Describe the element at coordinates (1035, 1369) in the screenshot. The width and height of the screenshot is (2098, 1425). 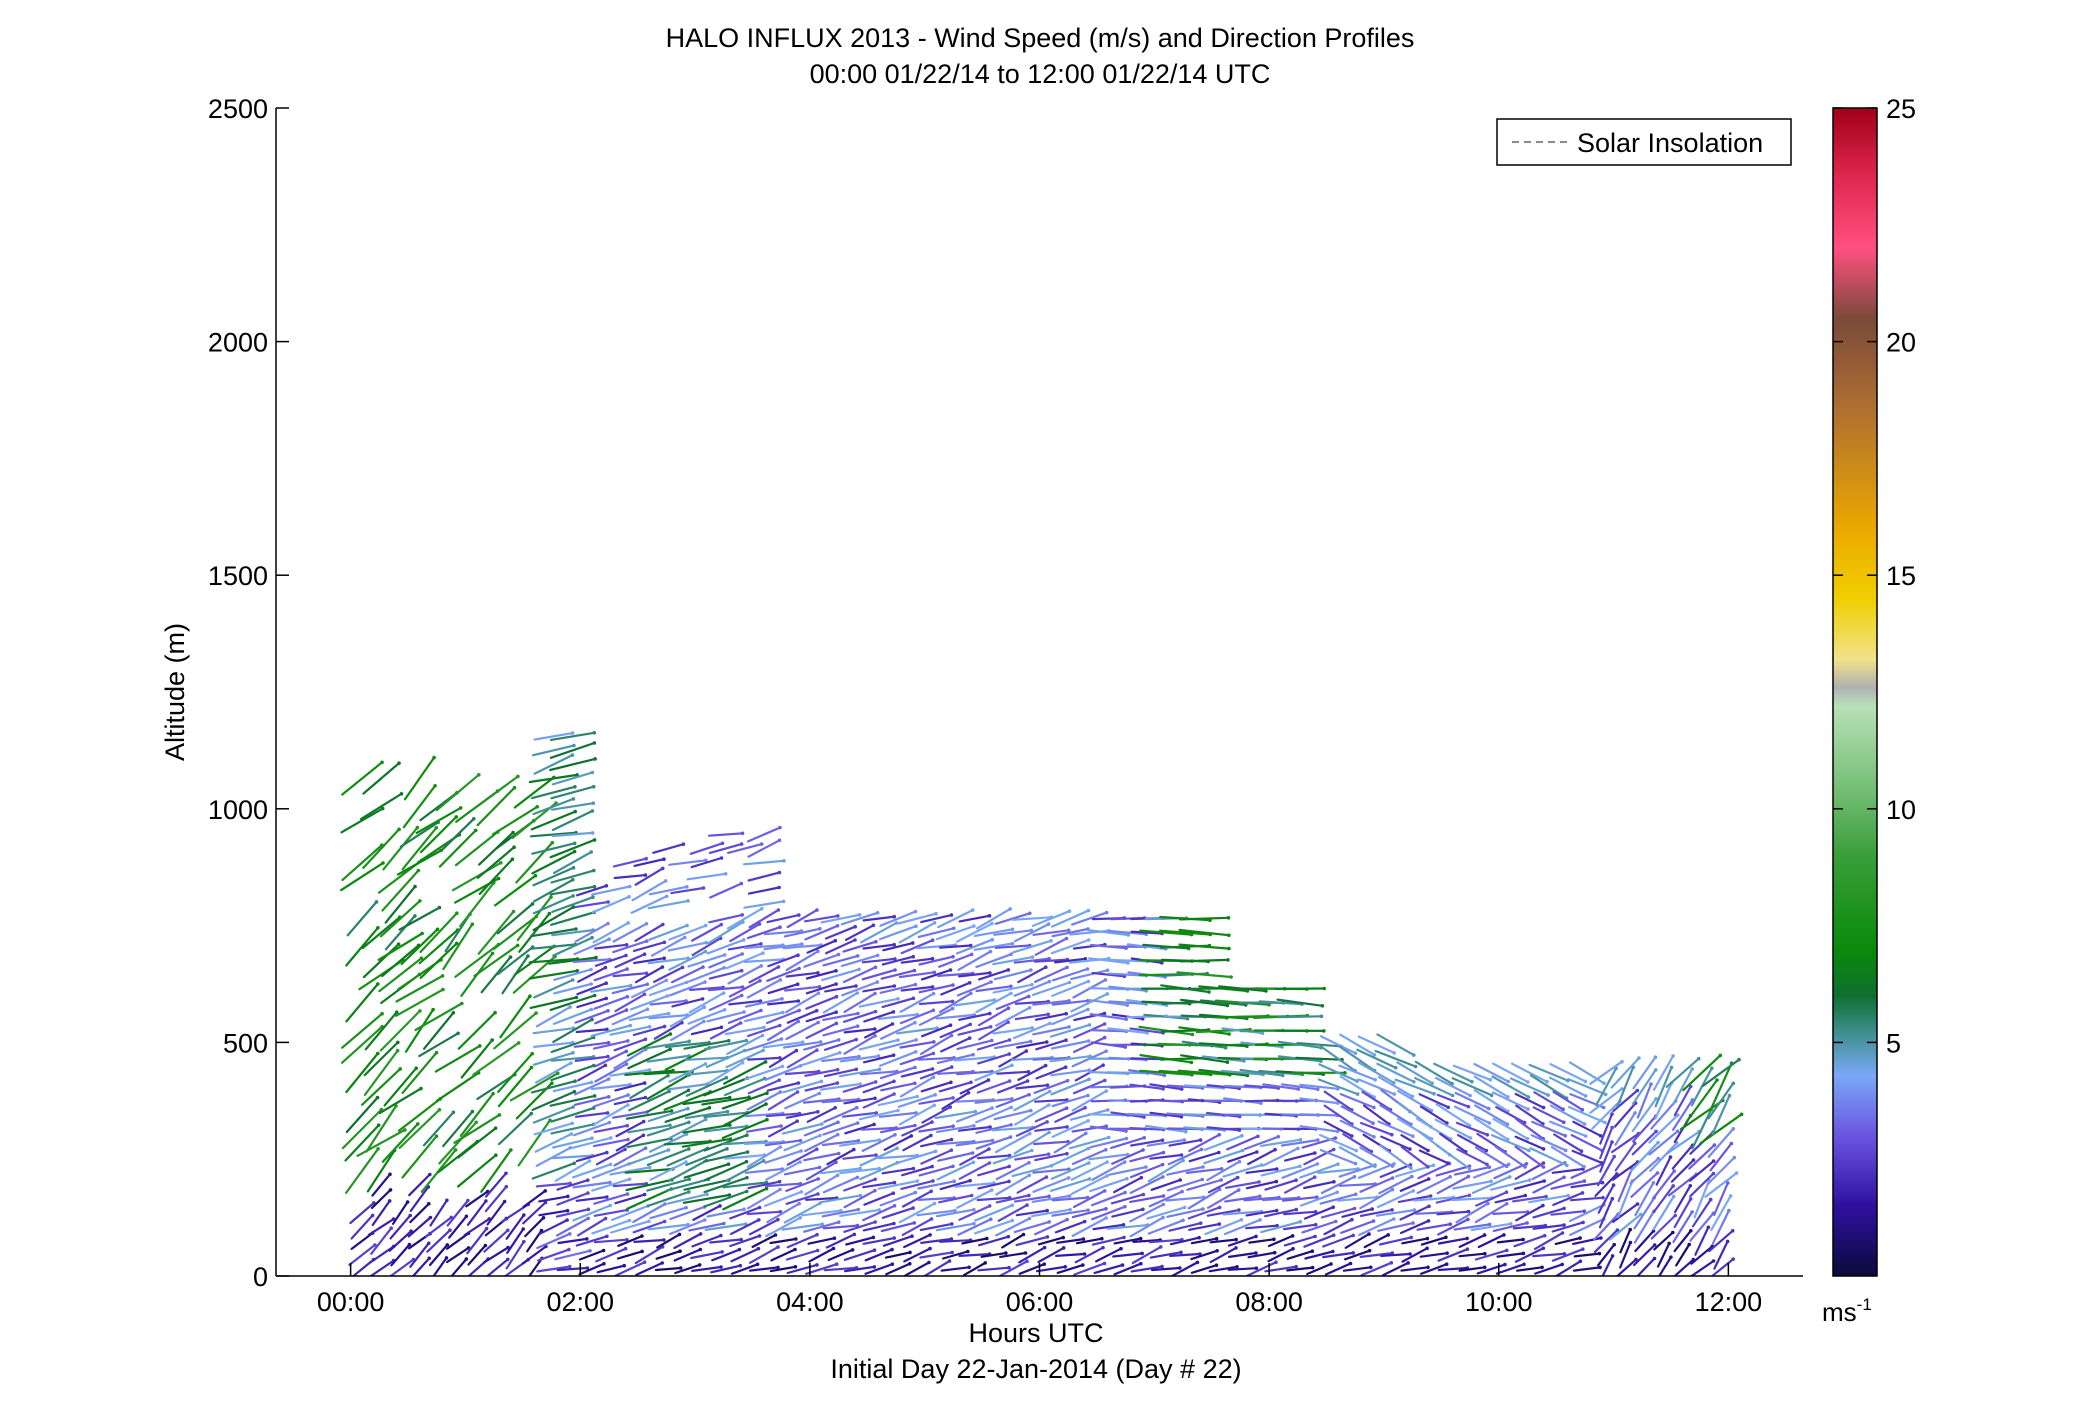
I see `x-axis-sublabel: Initial Day 22-Jan-2014 (Day # 22)` at that location.